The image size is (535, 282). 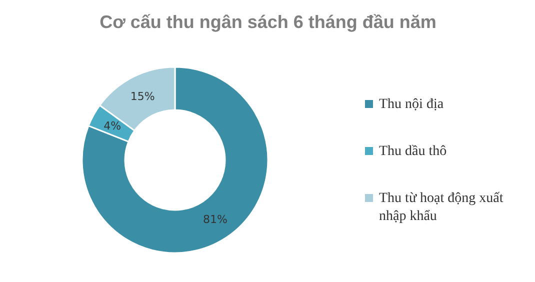 I want to click on legend-label: Thu nội địa, so click(x=411, y=104).